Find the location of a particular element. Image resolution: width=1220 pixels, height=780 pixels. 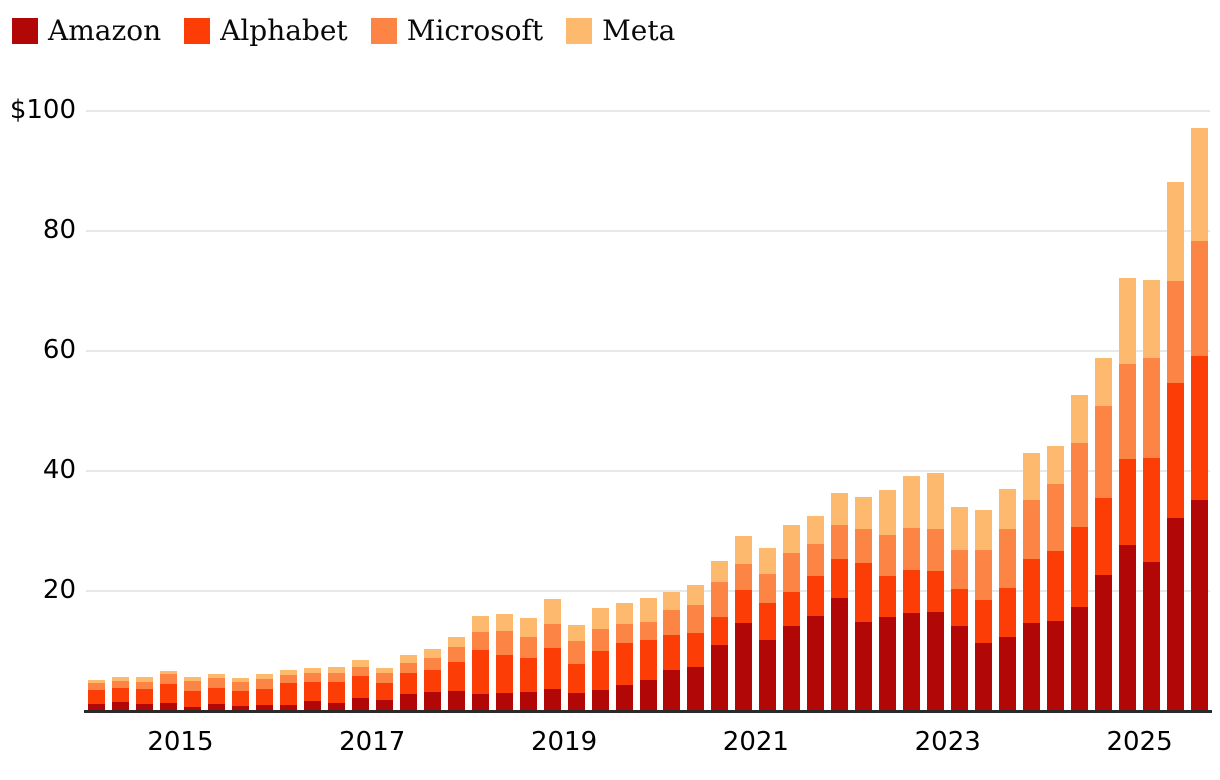

bar-segment-microsoft-2020-q4 is located at coordinates (744, 577).